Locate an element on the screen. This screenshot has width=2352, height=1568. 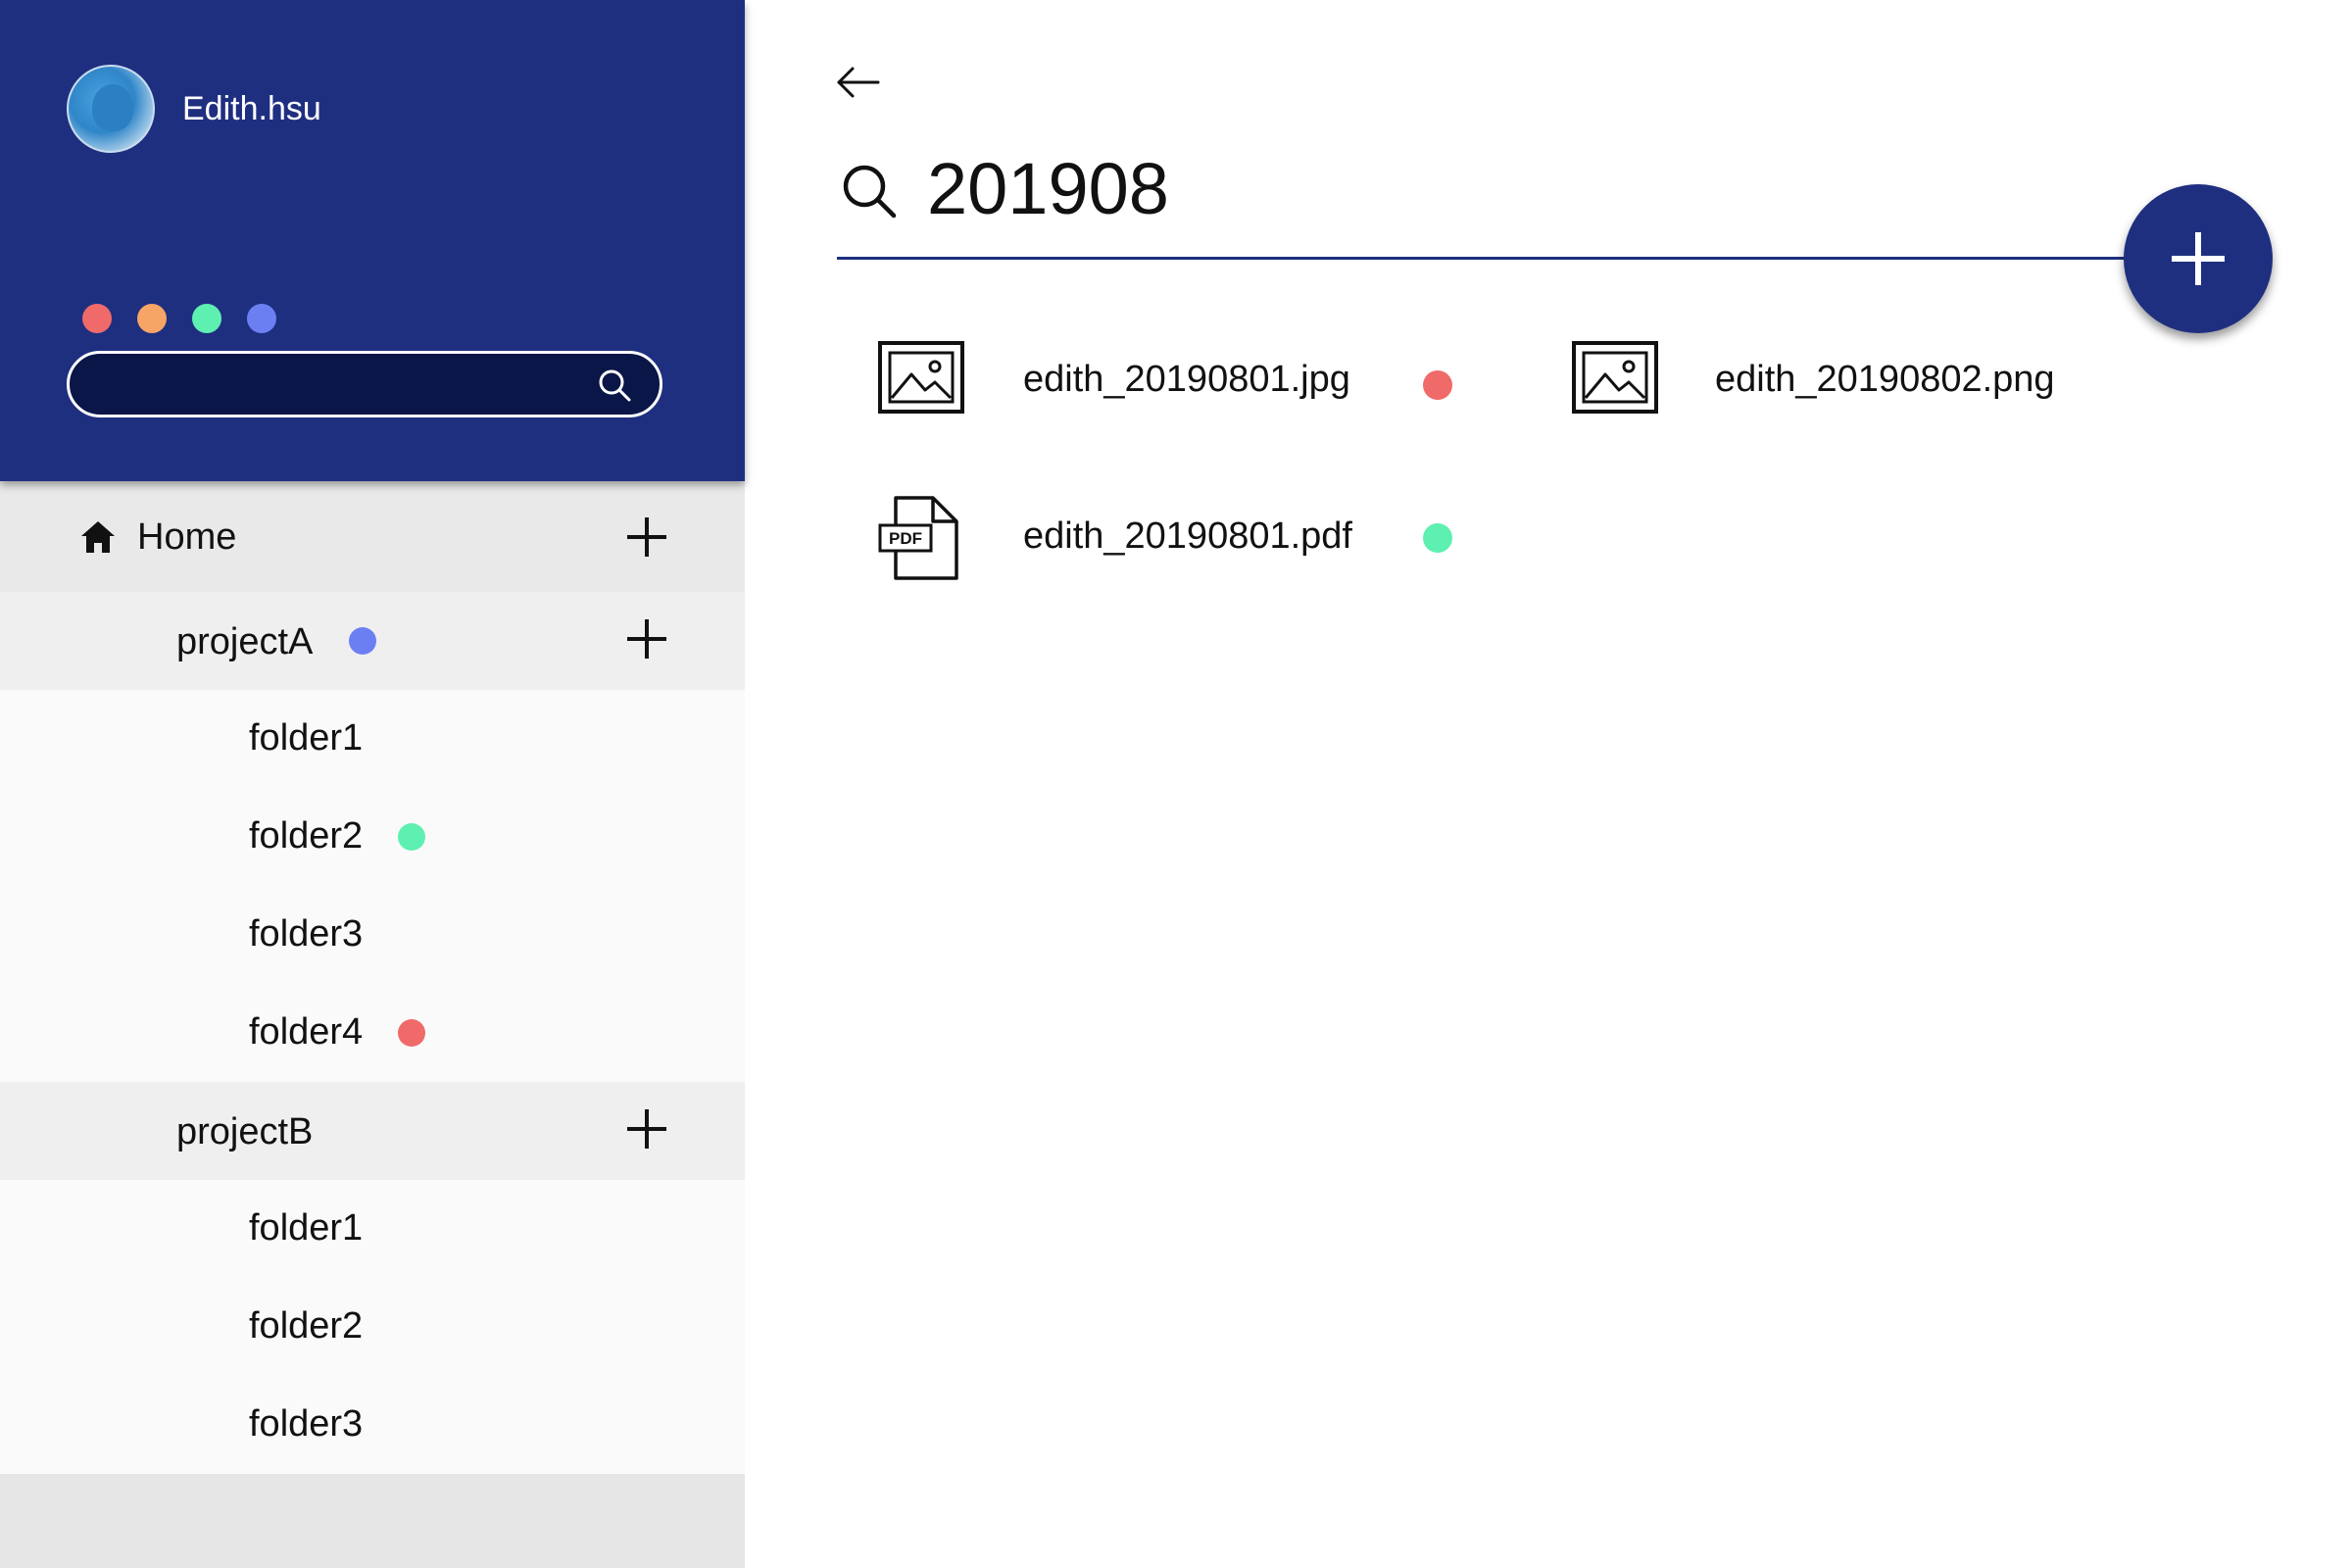
color-tag-red is located at coordinates (97, 318).